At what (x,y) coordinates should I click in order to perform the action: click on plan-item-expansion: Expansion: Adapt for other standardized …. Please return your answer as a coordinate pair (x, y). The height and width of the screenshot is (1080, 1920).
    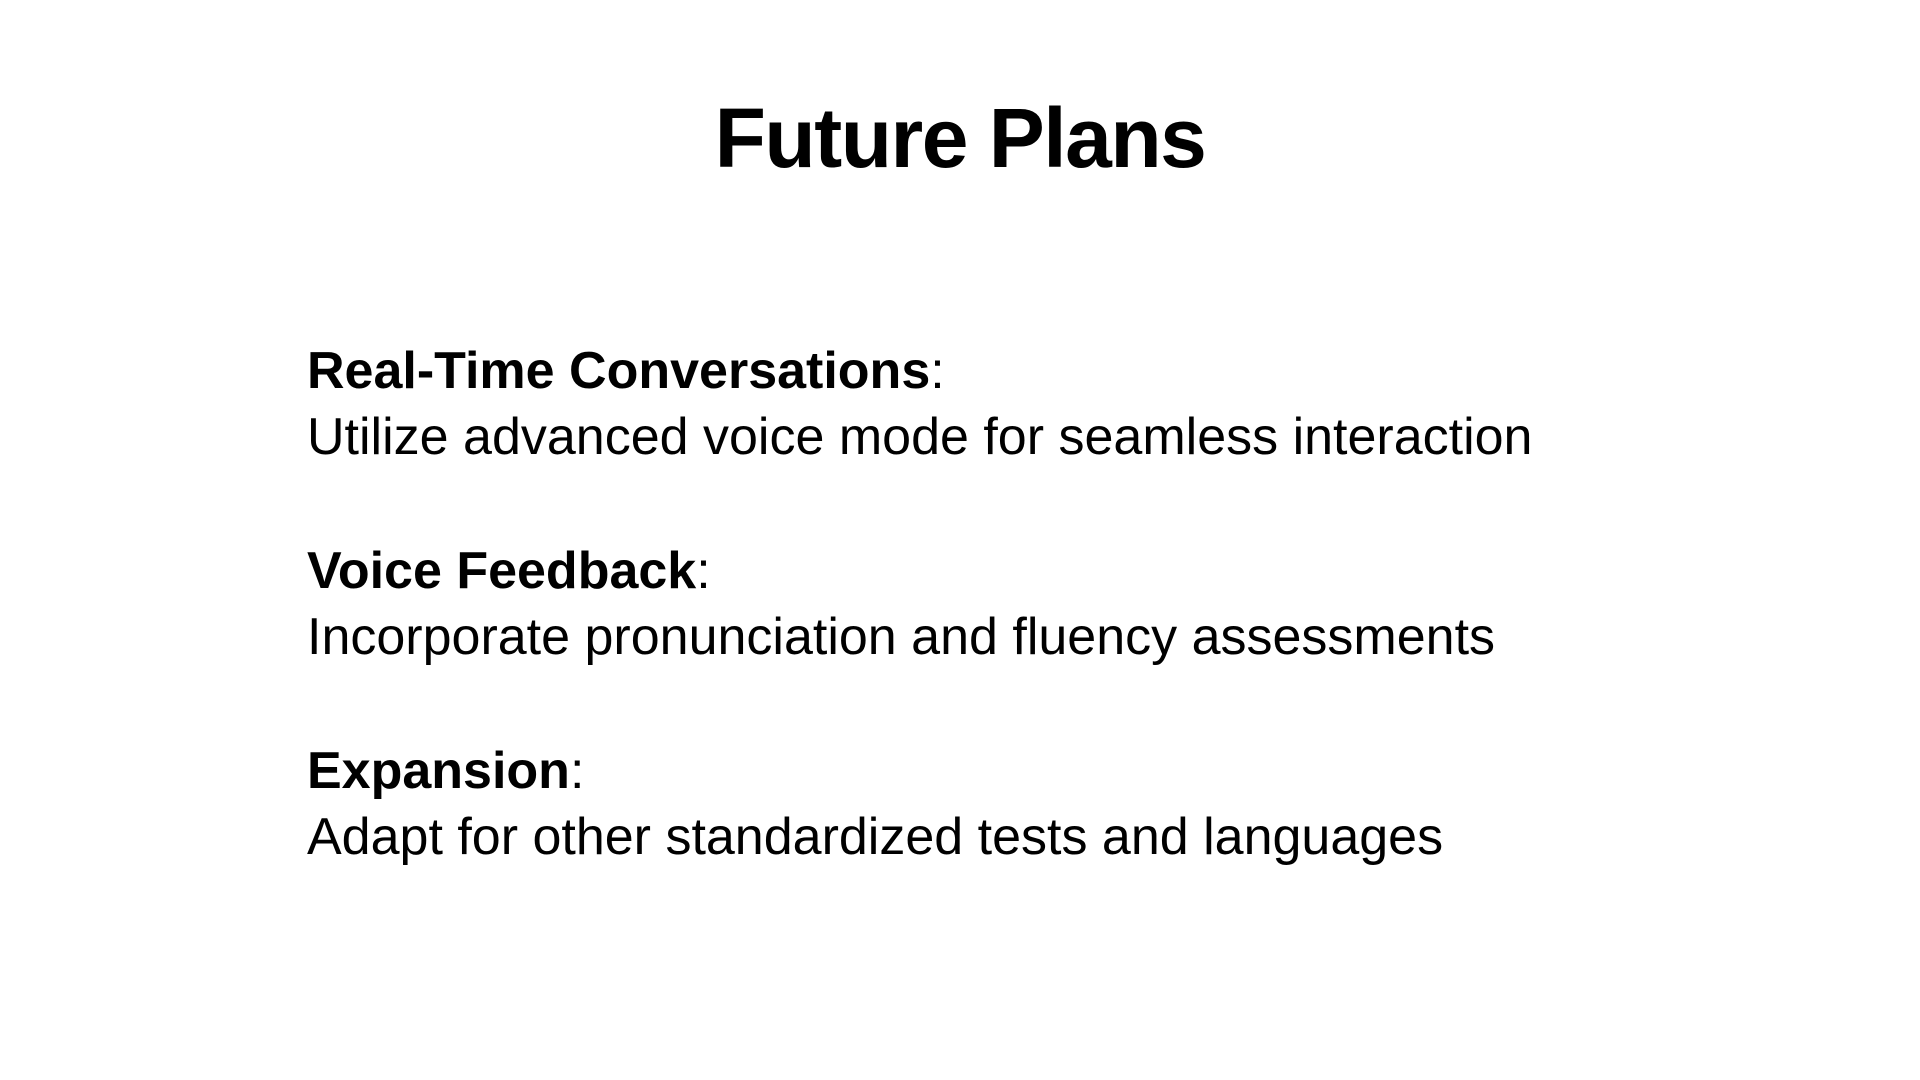
    Looking at the image, I should click on (1057, 804).